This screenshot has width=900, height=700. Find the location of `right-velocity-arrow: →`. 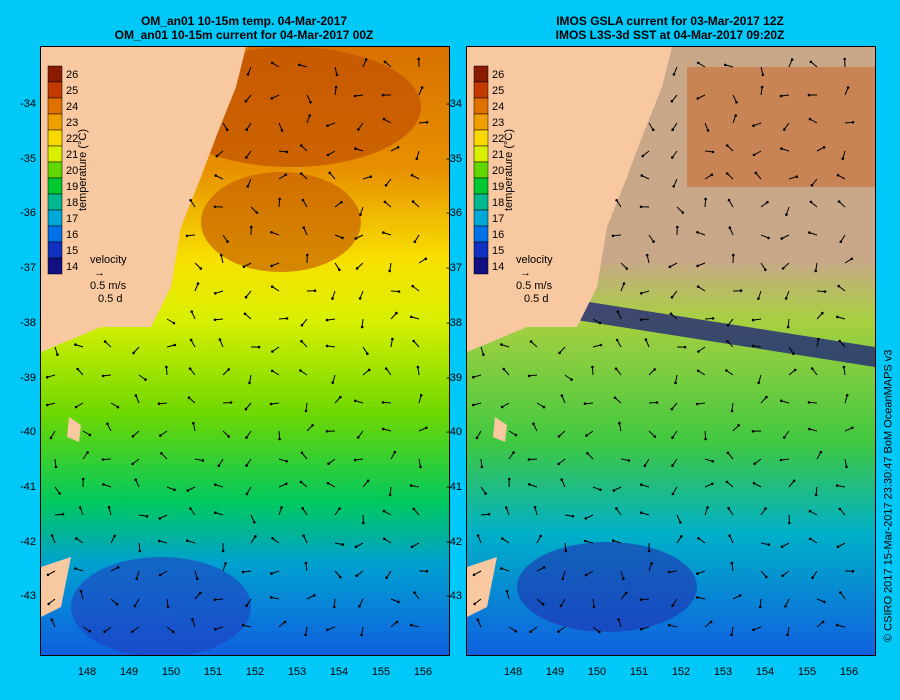

right-velocity-arrow: → is located at coordinates (525, 273).